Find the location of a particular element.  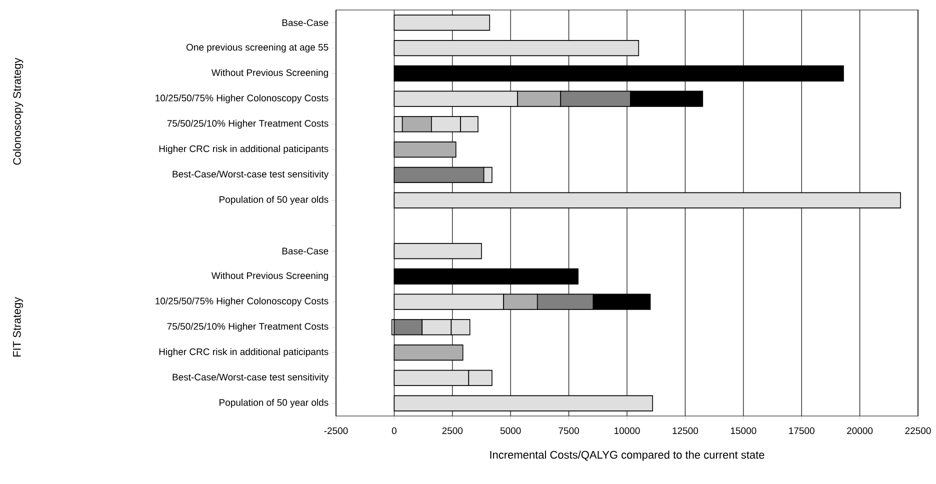

x-tick-label: 7500 is located at coordinates (568, 430).